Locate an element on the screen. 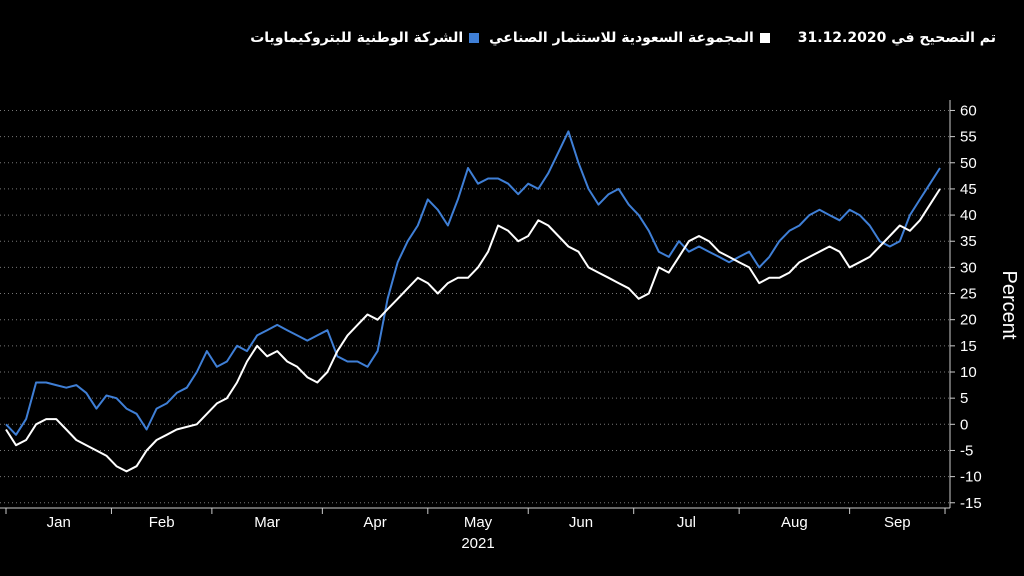 This screenshot has height=576, width=1024. x-tick-label: Mar is located at coordinates (267, 522).